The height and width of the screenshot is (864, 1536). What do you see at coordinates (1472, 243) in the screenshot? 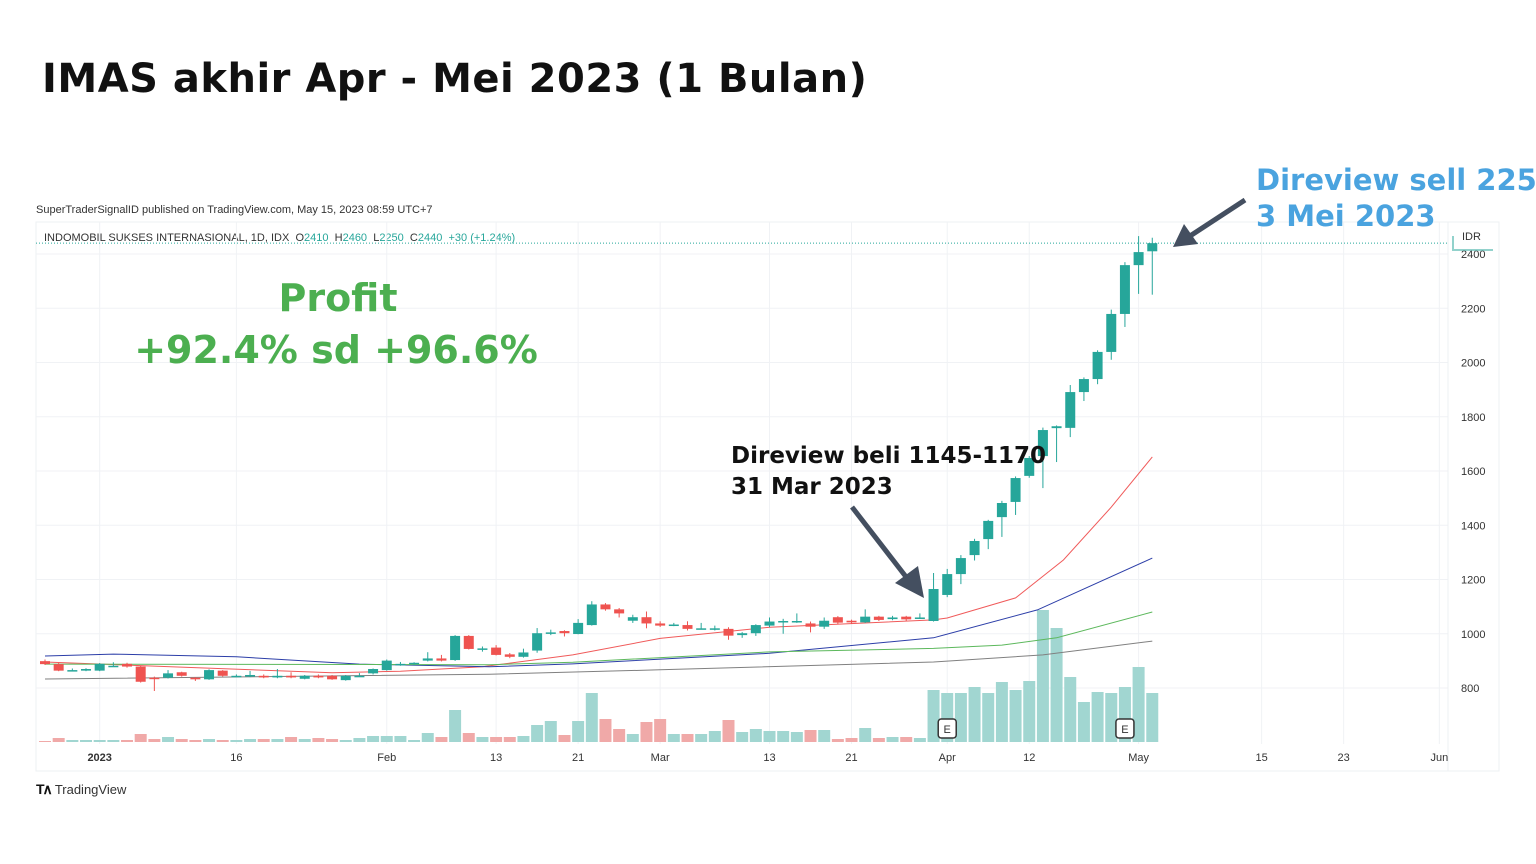
I see `last-price-marker` at bounding box center [1472, 243].